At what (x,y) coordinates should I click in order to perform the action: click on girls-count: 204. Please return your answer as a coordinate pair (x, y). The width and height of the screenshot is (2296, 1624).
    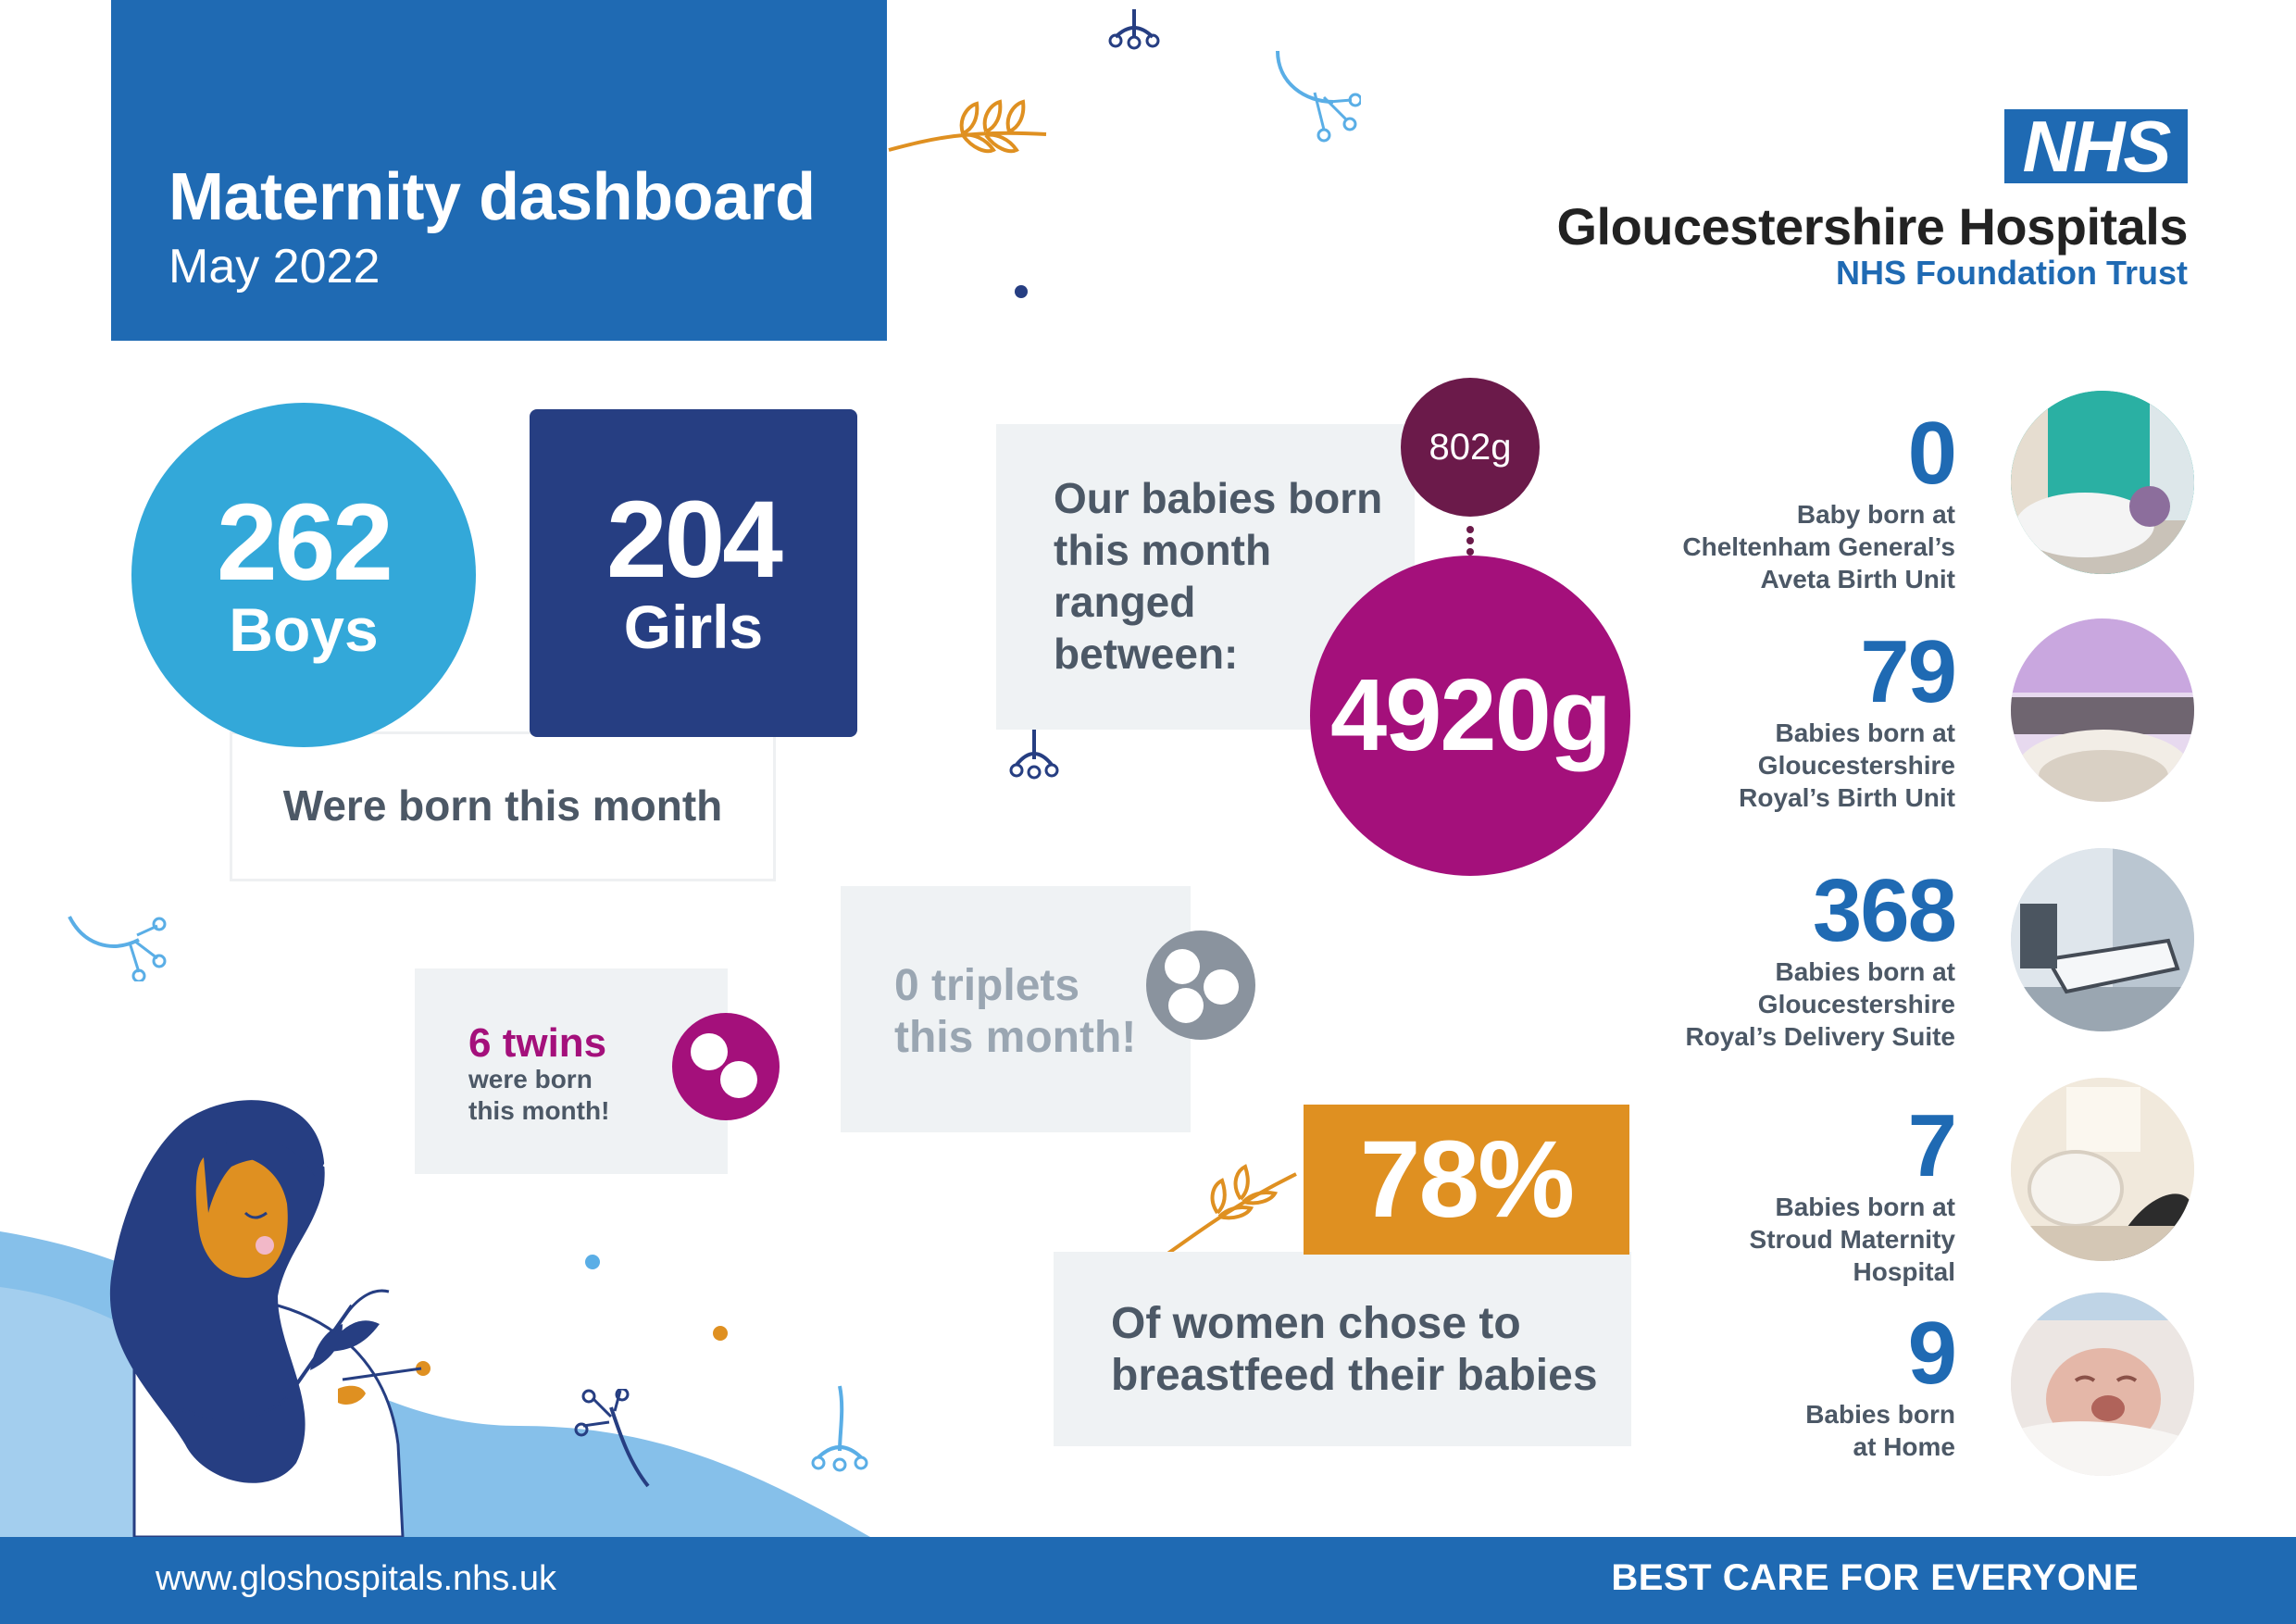
    Looking at the image, I should click on (694, 540).